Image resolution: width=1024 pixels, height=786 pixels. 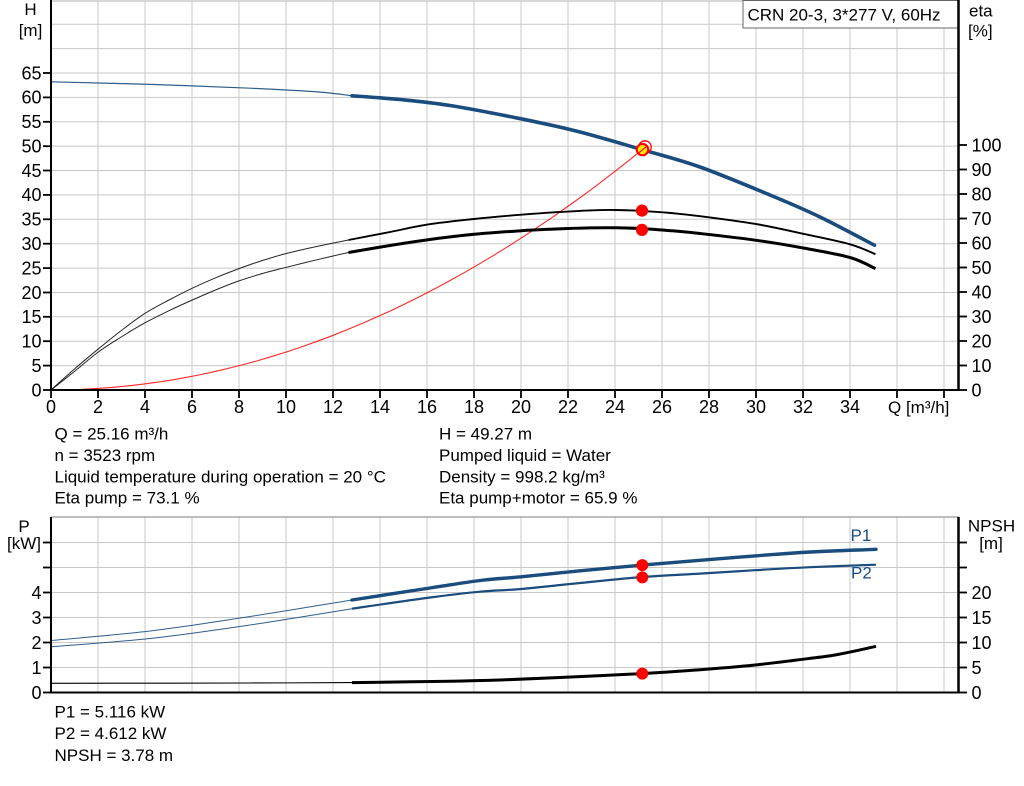 I want to click on svg-text: 32, so click(x=803, y=407).